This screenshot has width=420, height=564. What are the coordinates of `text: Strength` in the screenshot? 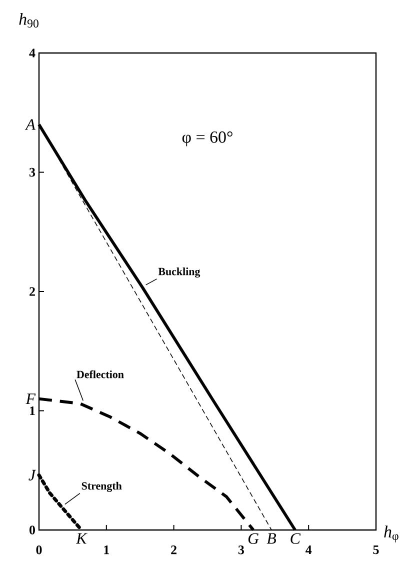 It's located at (102, 487).